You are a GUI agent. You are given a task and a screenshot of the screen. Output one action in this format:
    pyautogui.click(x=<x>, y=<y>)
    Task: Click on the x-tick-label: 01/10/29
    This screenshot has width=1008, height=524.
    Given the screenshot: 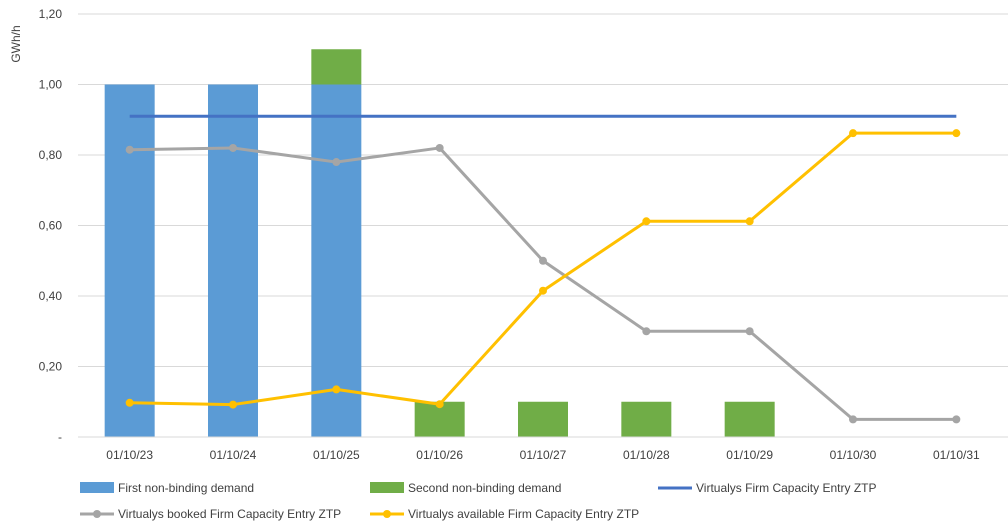 What is the action you would take?
    pyautogui.click(x=749, y=455)
    